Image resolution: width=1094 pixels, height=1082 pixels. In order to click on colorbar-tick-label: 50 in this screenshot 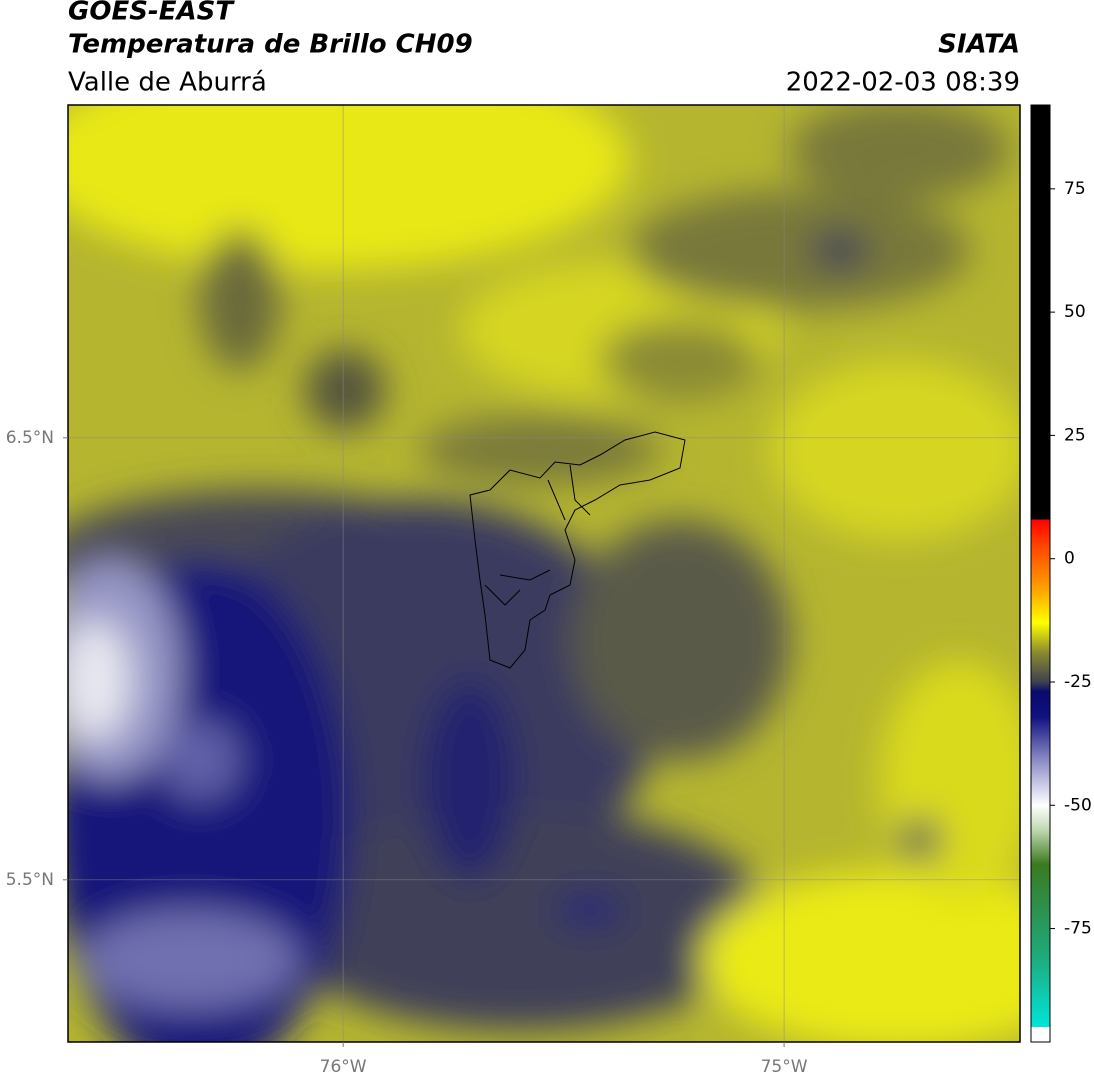, I will do `click(1075, 312)`.